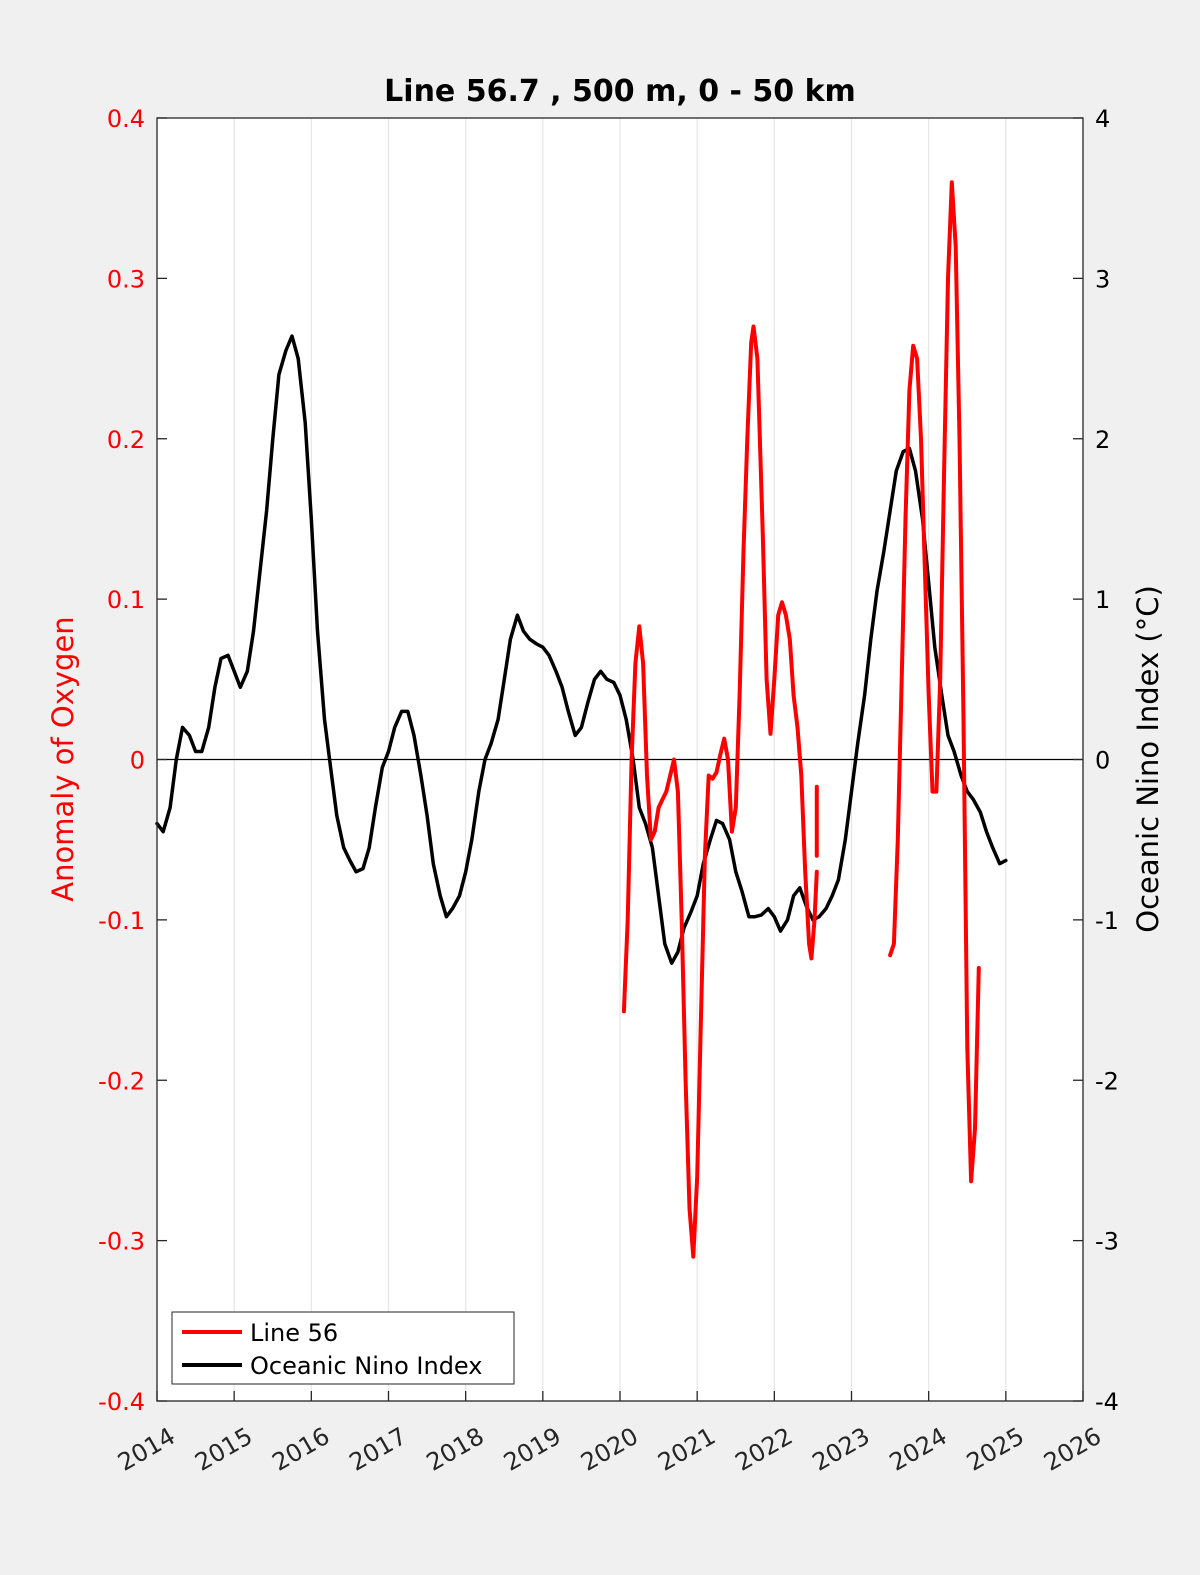  What do you see at coordinates (532, 1449) in the screenshot?
I see `x-tick-label: 2019` at bounding box center [532, 1449].